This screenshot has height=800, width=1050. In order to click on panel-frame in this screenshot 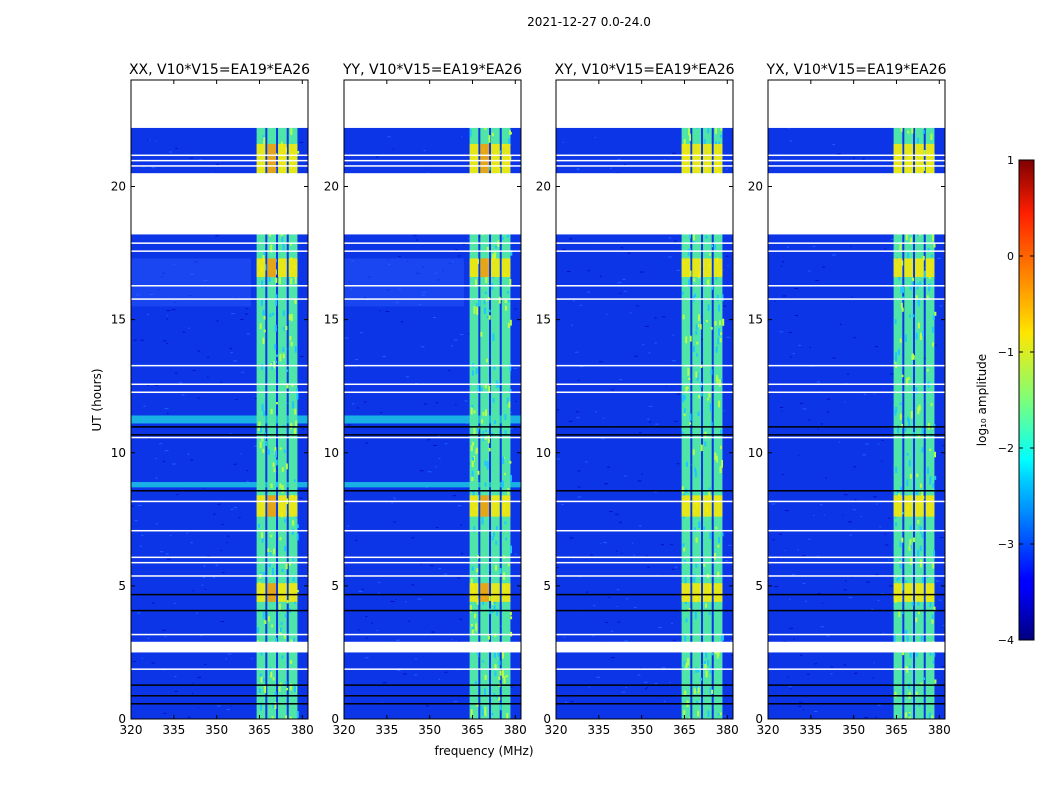, I will do `click(219, 399)`.